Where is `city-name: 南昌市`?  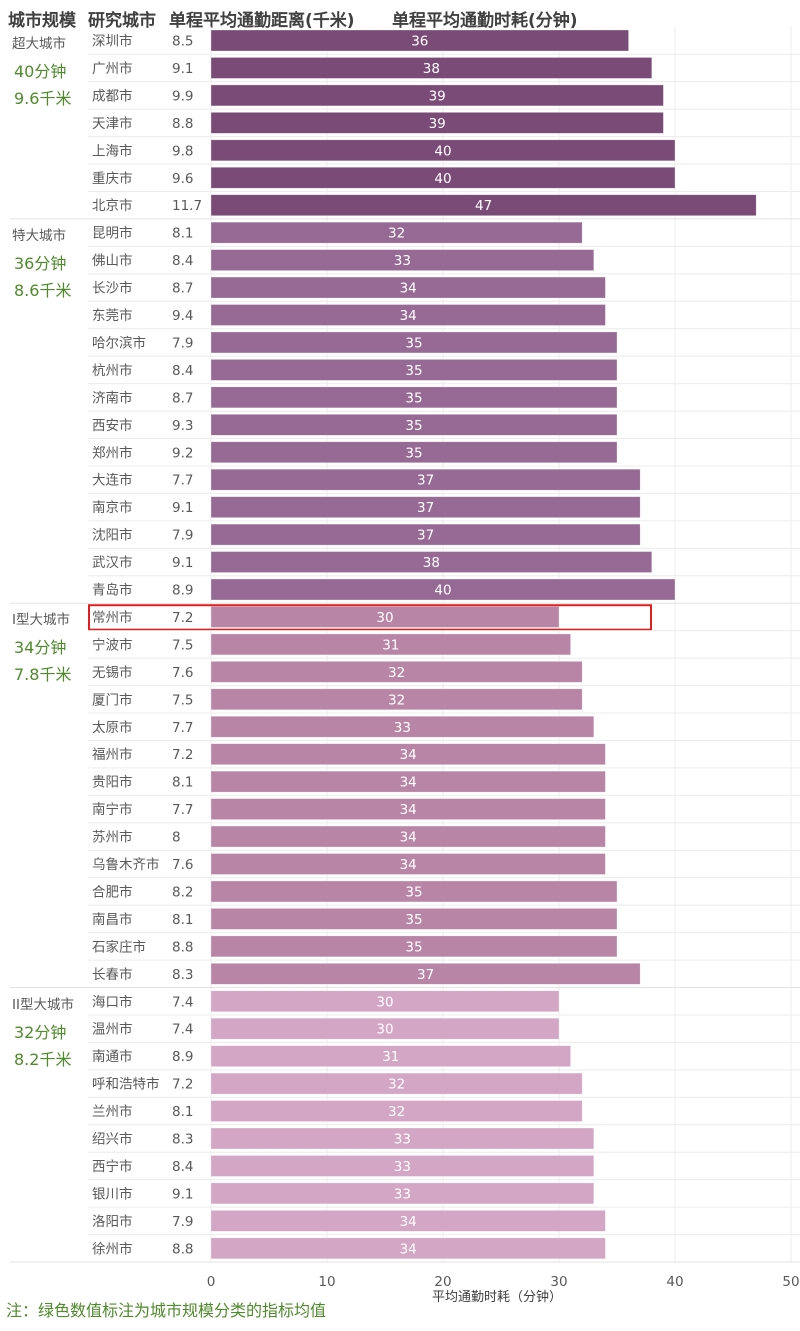
city-name: 南昌市 is located at coordinates (112, 919).